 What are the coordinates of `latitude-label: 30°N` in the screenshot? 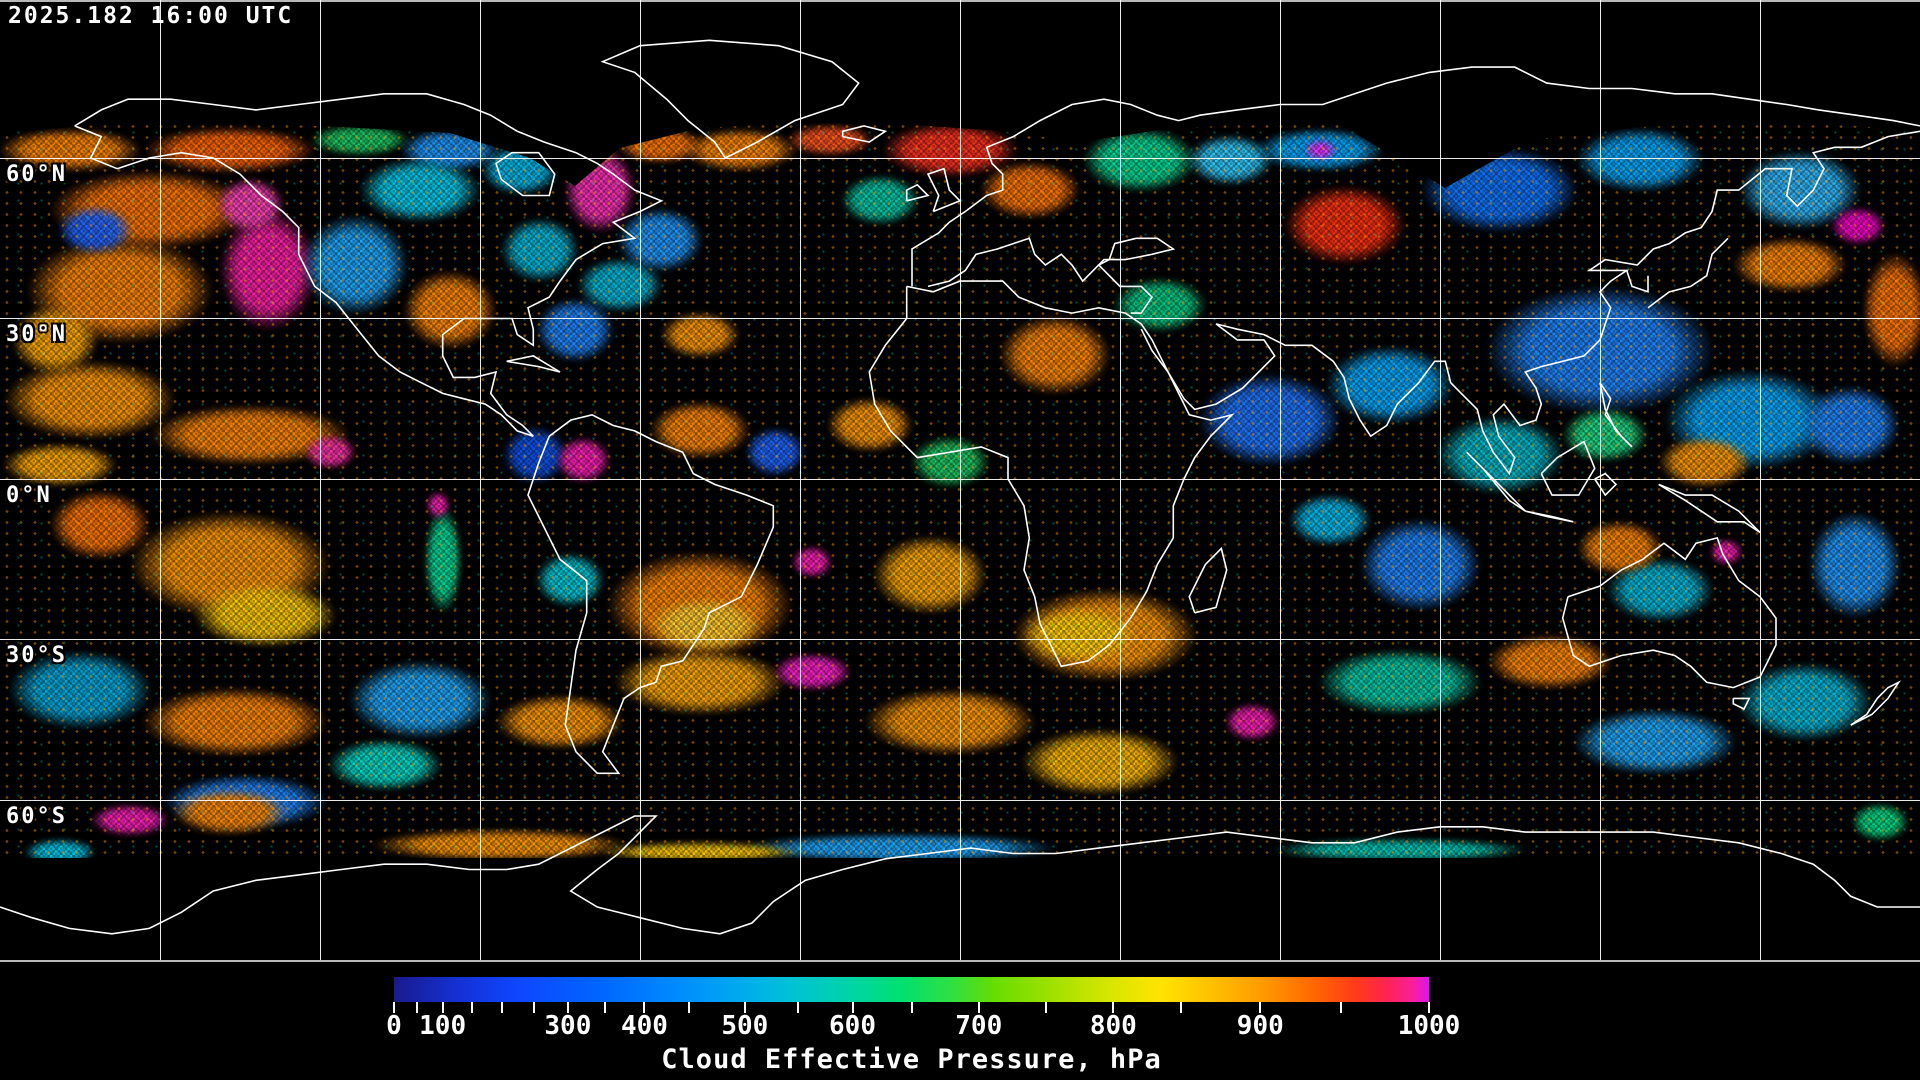 It's located at (36, 334).